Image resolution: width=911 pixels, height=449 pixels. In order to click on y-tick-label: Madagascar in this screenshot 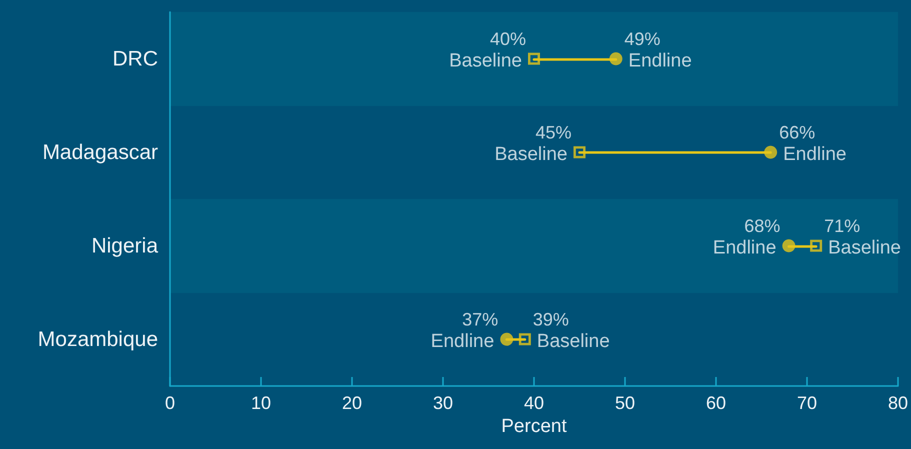, I will do `click(100, 152)`.